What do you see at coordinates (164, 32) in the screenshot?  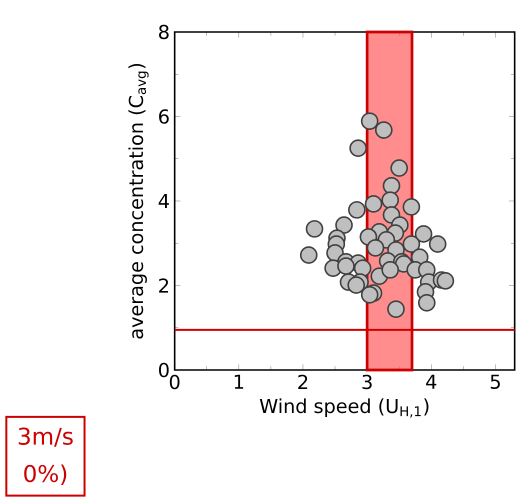 I see `y-tick-label: 8` at bounding box center [164, 32].